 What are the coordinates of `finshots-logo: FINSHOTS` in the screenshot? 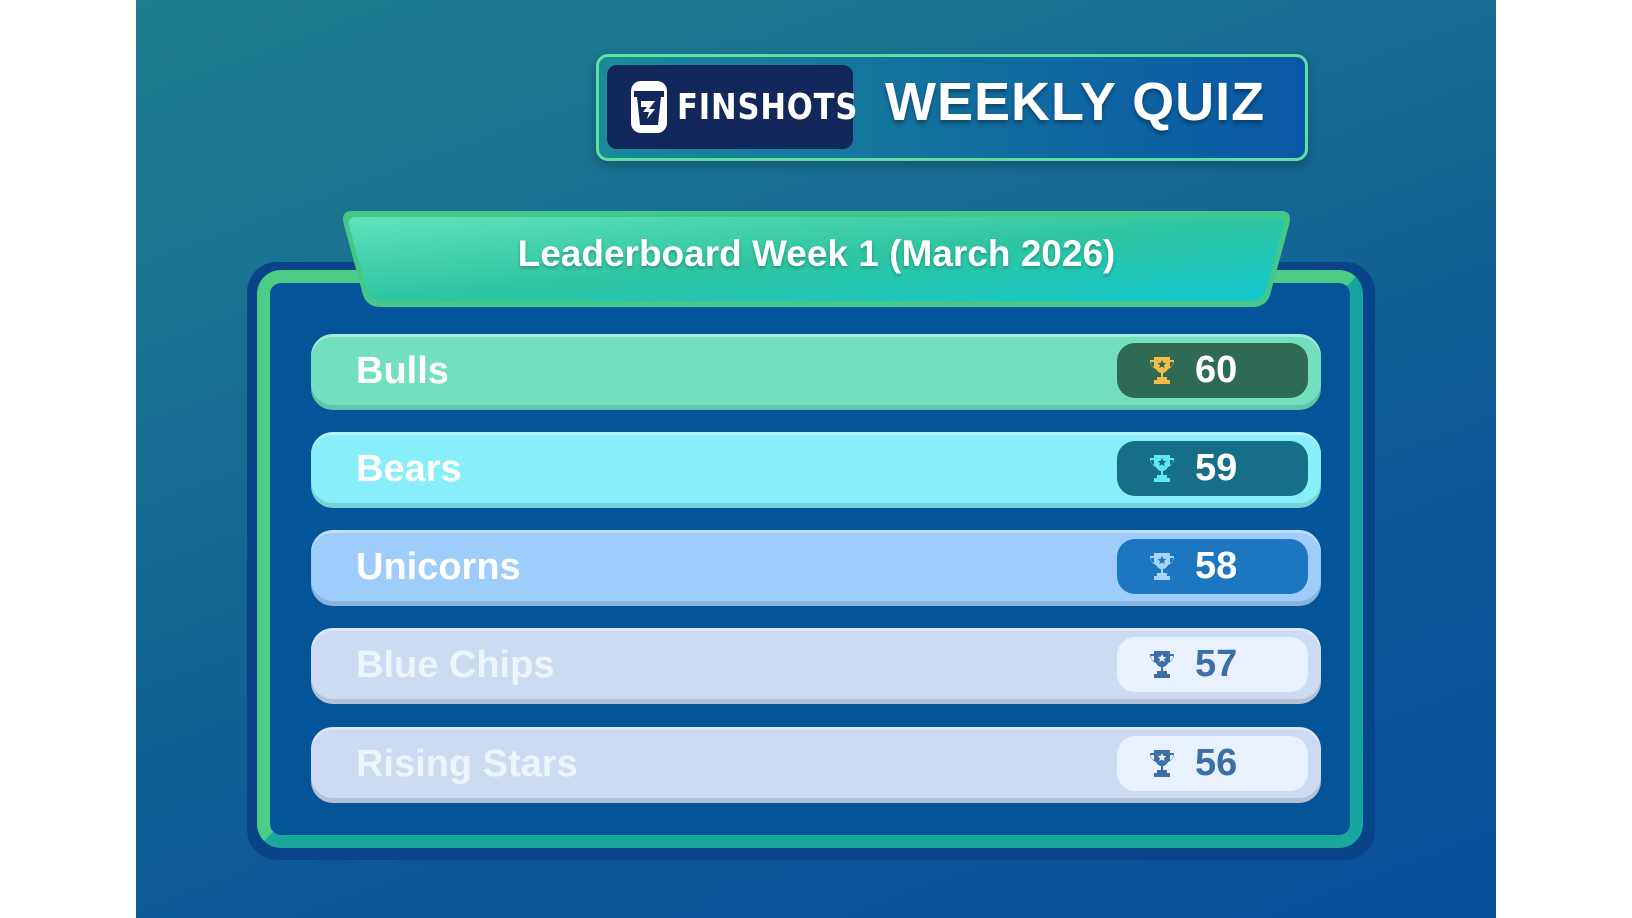 It's located at (732, 107).